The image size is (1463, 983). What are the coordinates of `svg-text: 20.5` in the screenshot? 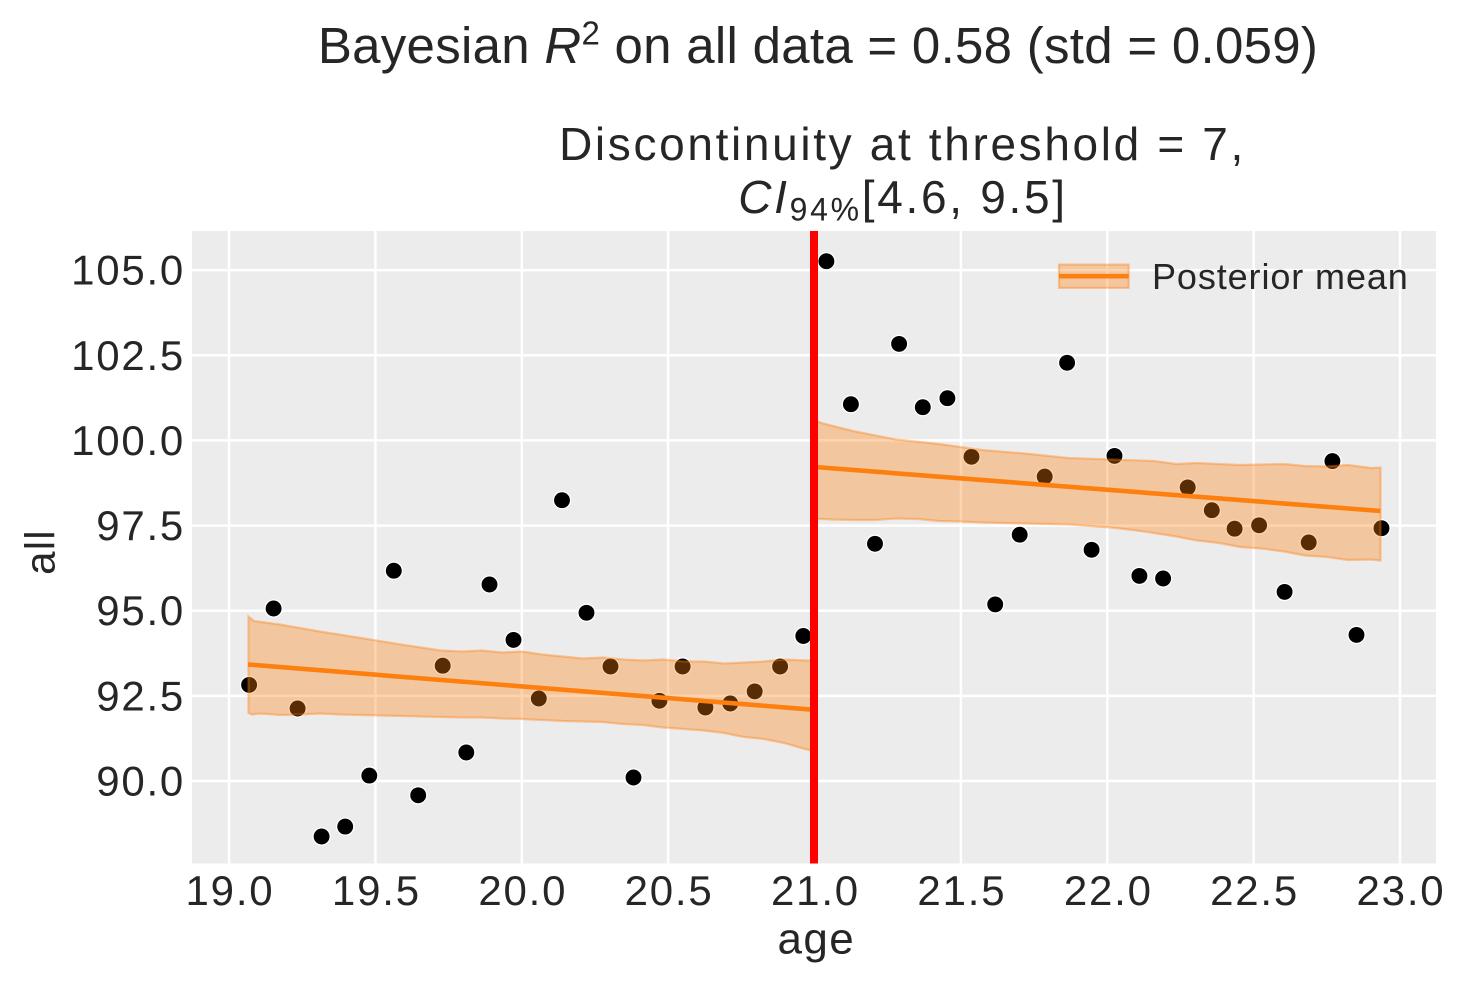 It's located at (669, 890).